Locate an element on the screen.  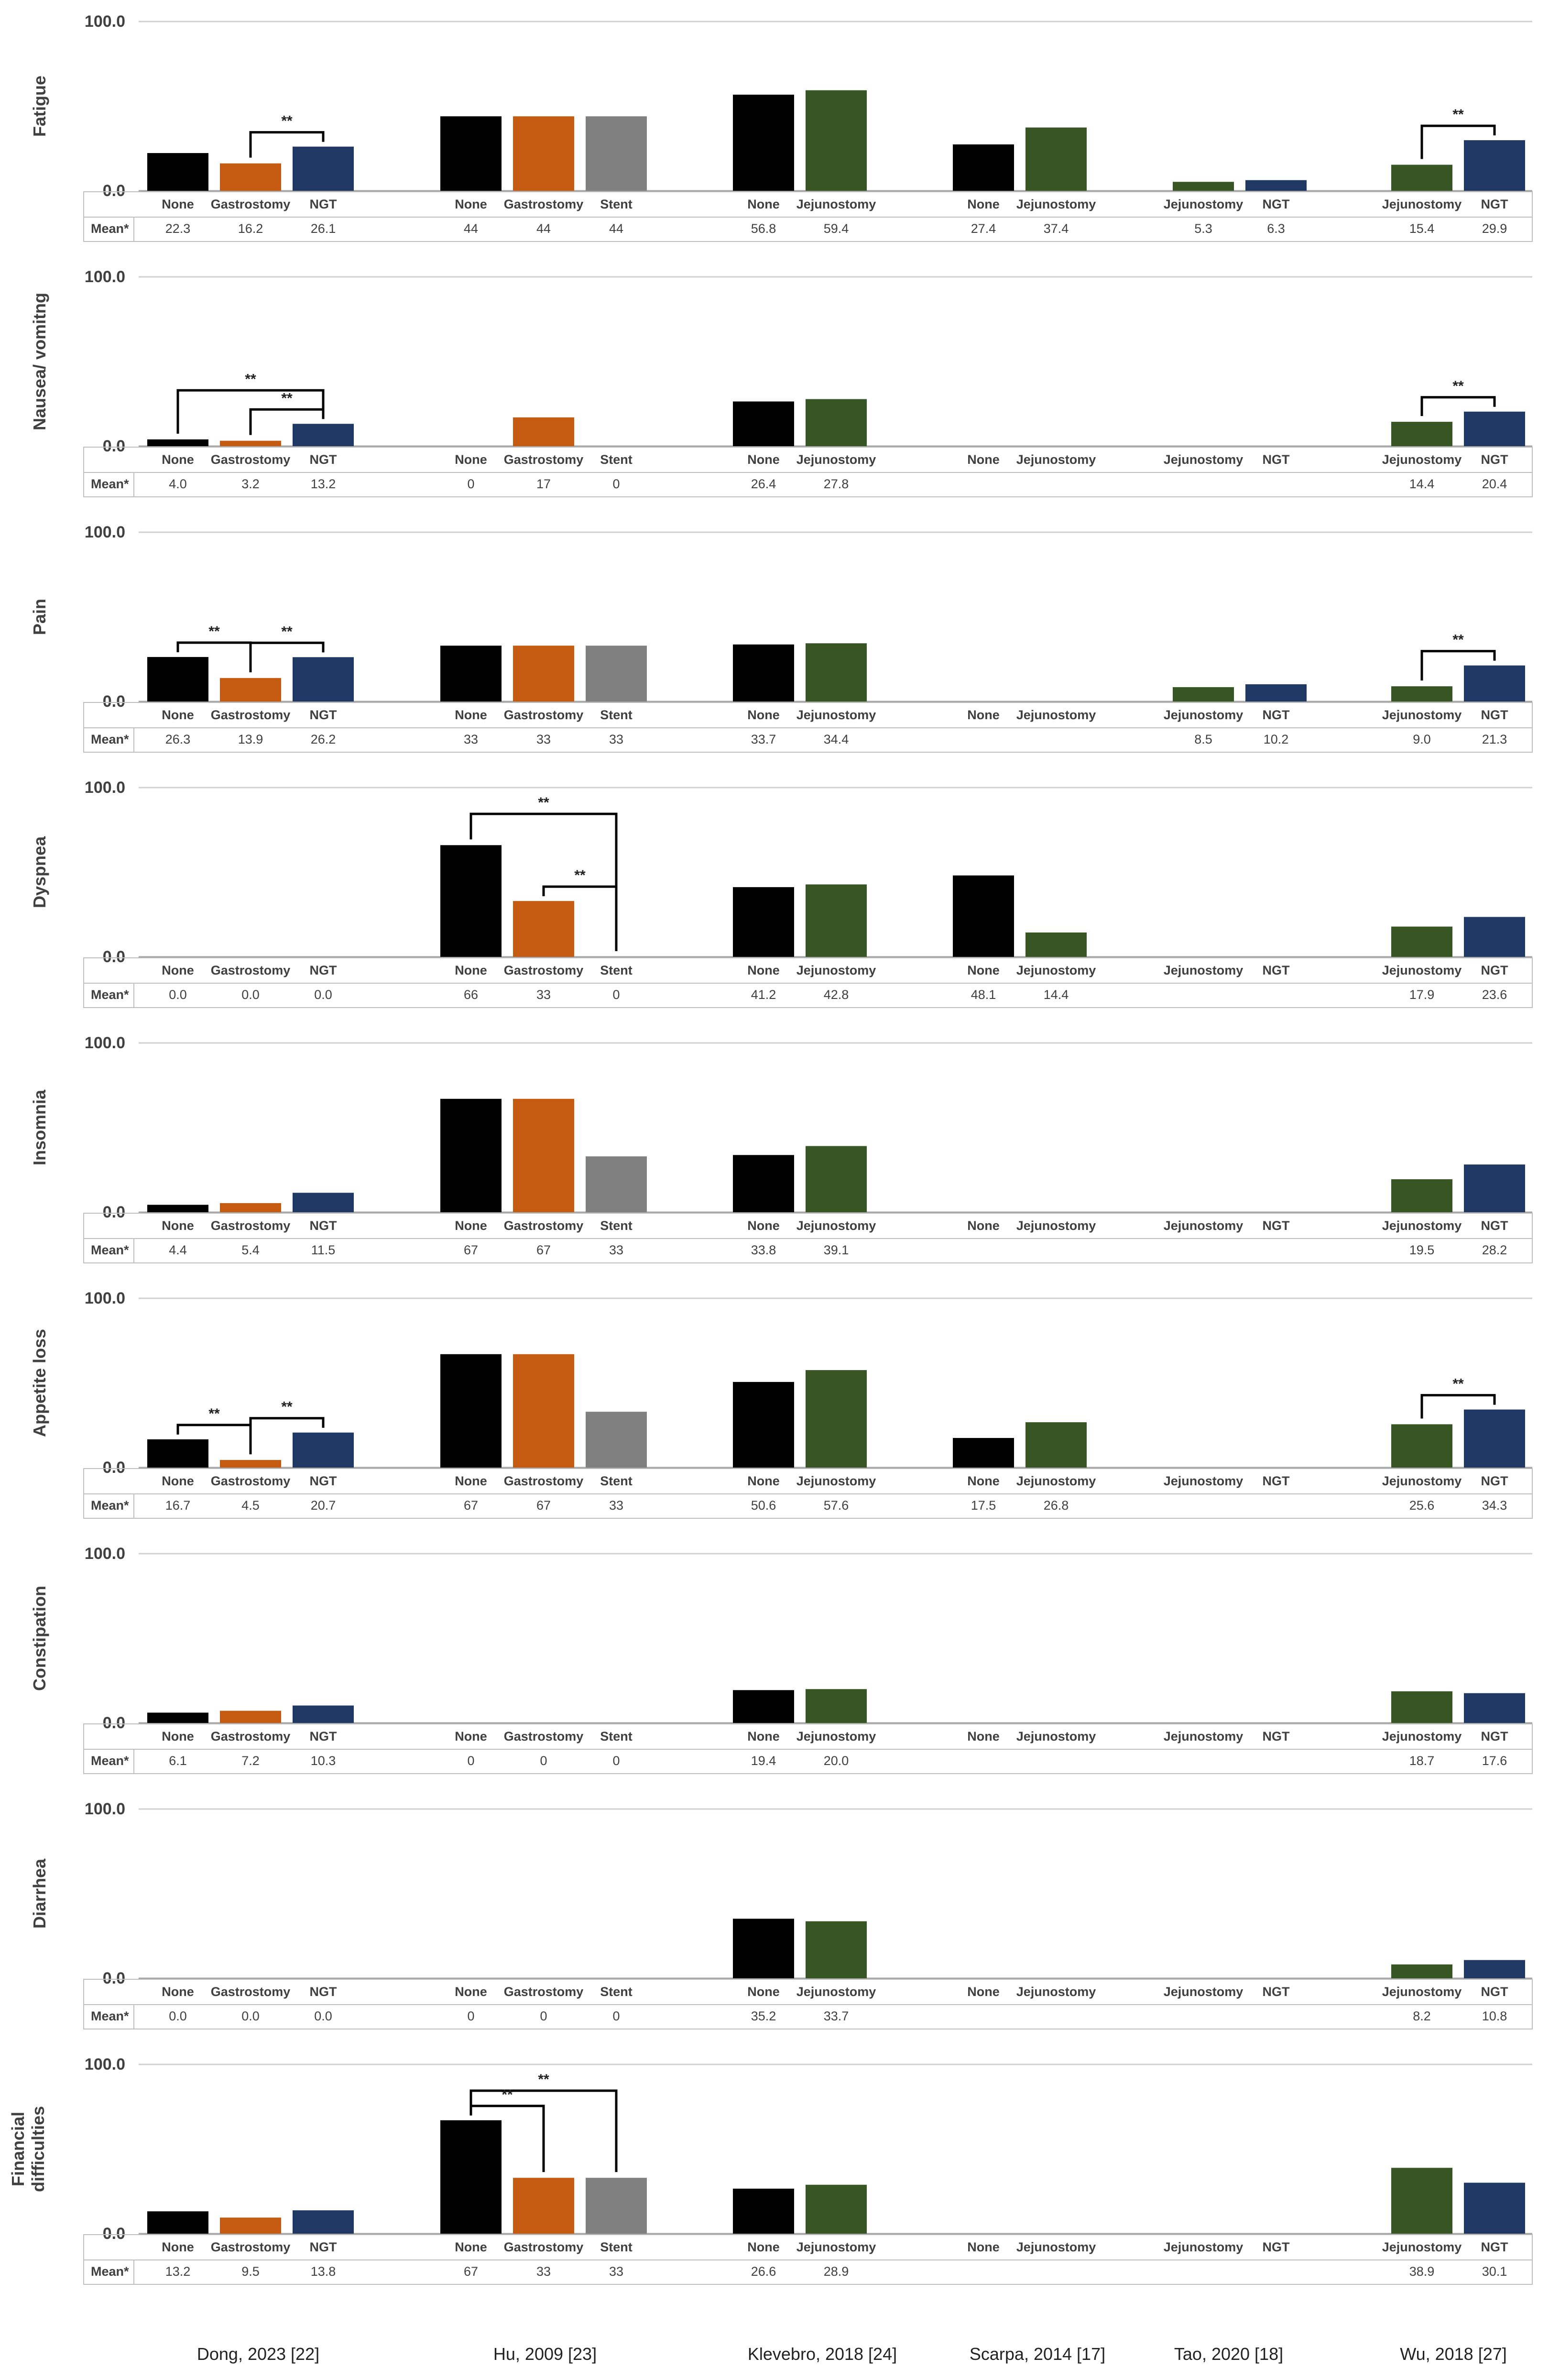
mean-value: 27.4 is located at coordinates (983, 229).